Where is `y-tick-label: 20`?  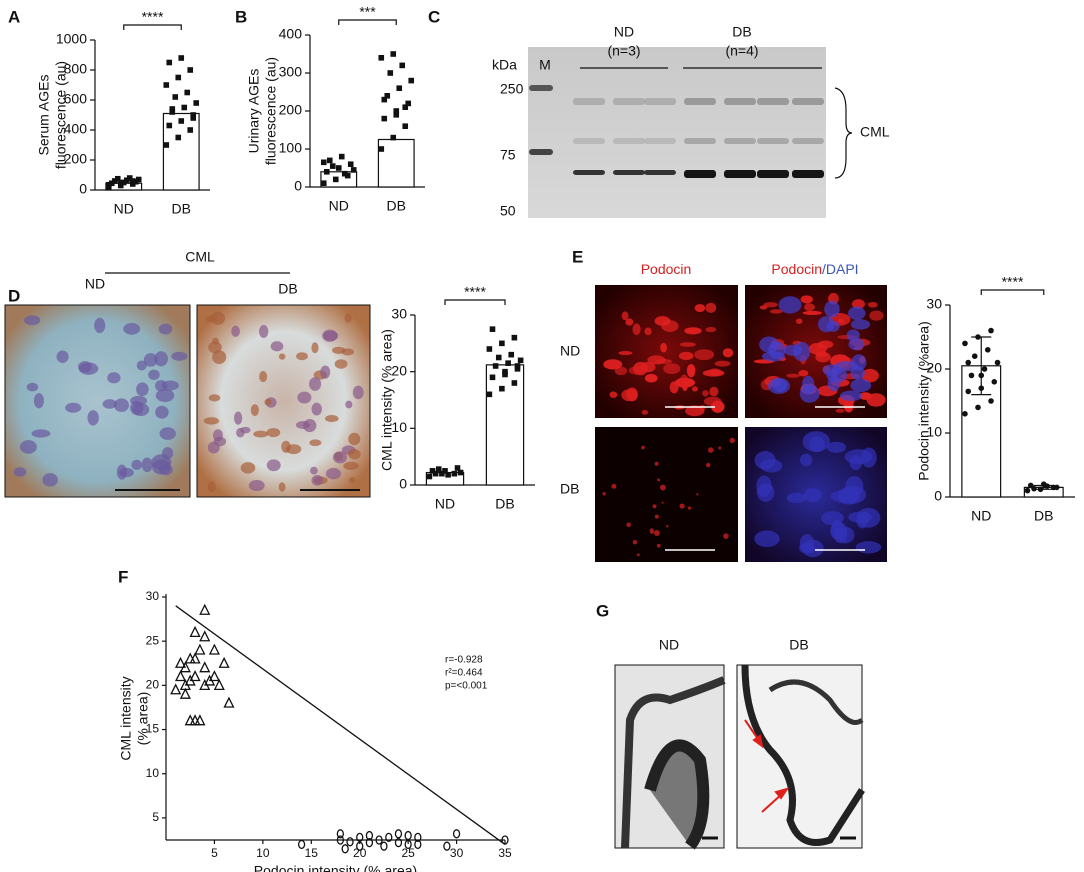 y-tick-label: 20 is located at coordinates (153, 685).